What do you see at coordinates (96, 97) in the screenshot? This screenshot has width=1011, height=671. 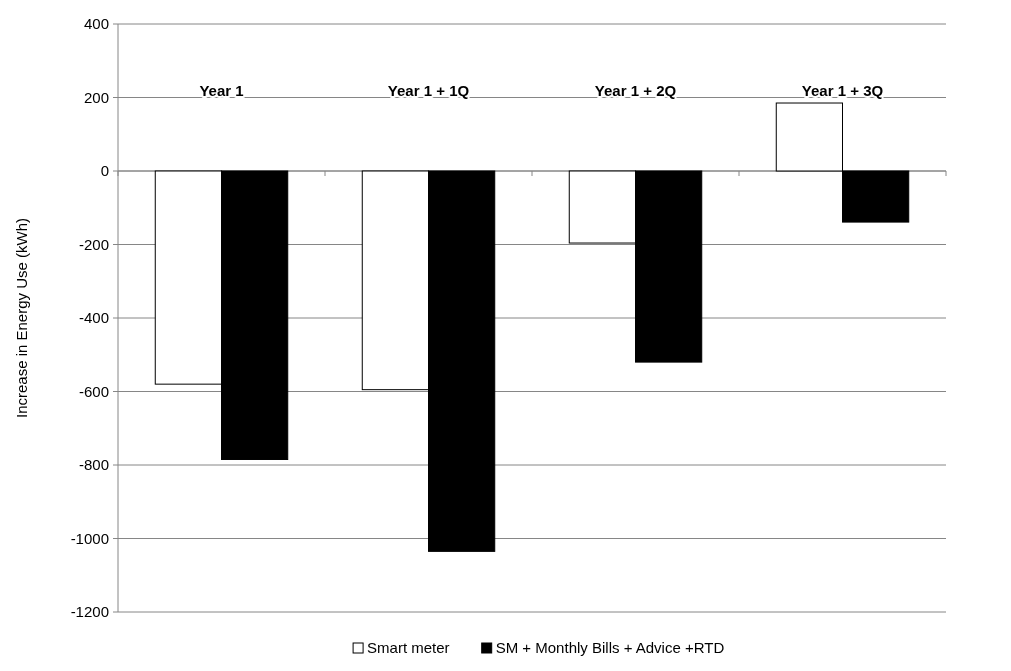 I see `y-tick-label: 200` at bounding box center [96, 97].